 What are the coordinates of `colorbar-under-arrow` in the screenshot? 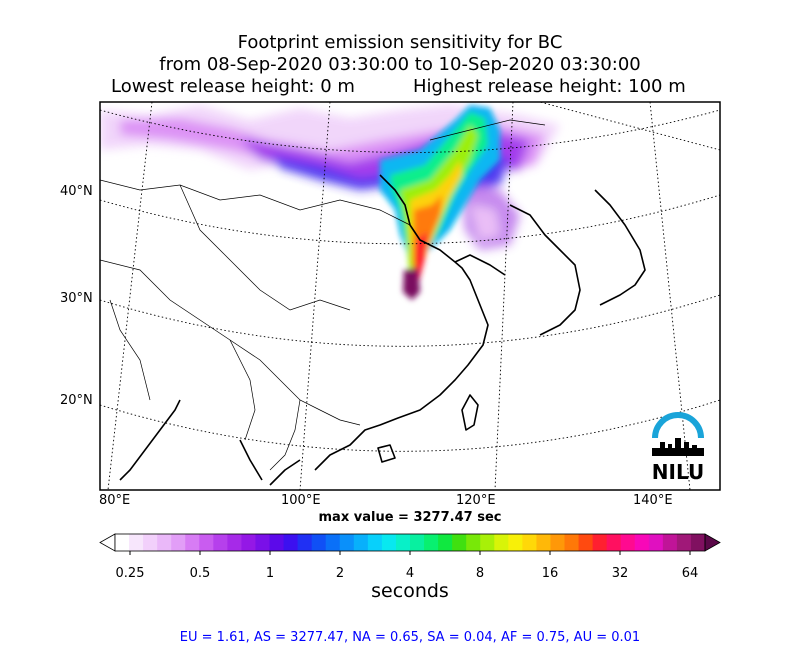 It's located at (107, 542).